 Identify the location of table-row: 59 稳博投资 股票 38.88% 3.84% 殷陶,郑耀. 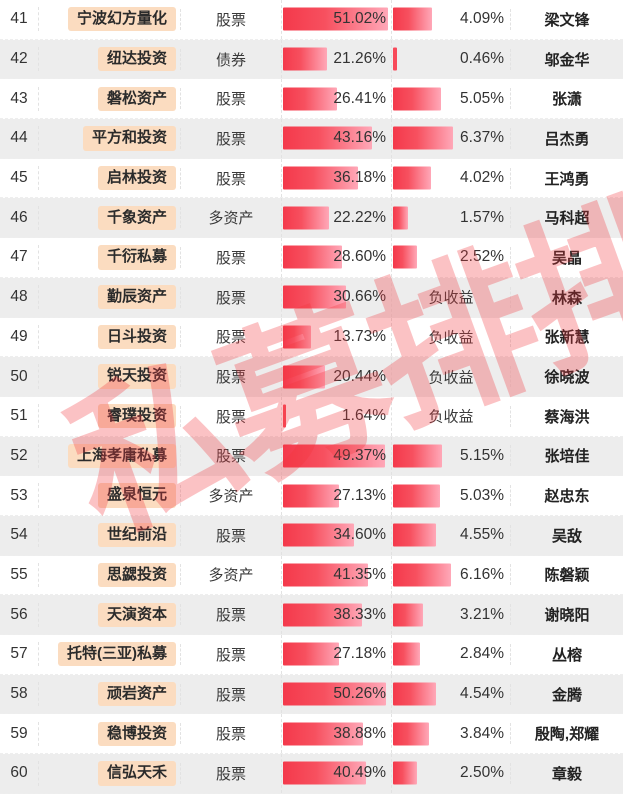
(311, 734).